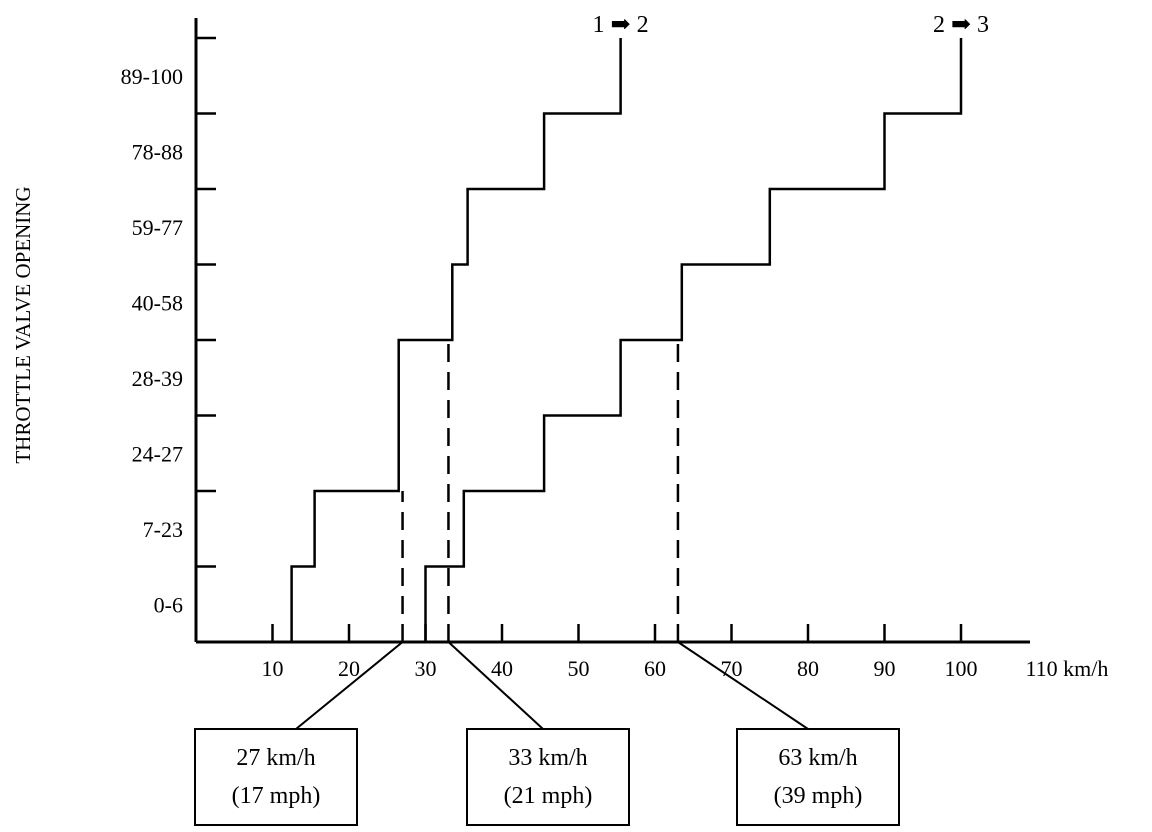  What do you see at coordinates (275, 758) in the screenshot?
I see `callout-speed-kmh: 27 km/h` at bounding box center [275, 758].